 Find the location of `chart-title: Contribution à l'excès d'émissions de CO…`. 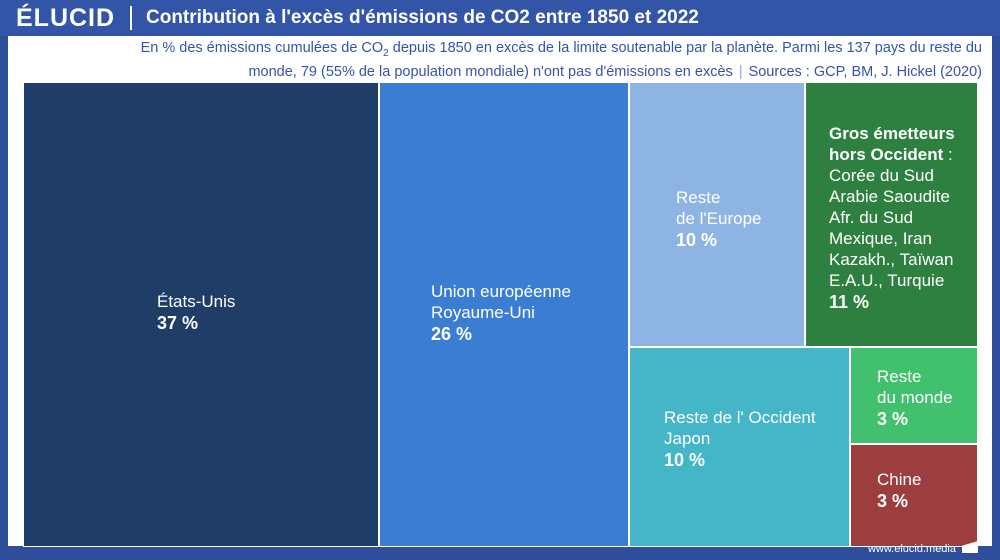

chart-title: Contribution à l'excès d'émissions de CO… is located at coordinates (422, 17).